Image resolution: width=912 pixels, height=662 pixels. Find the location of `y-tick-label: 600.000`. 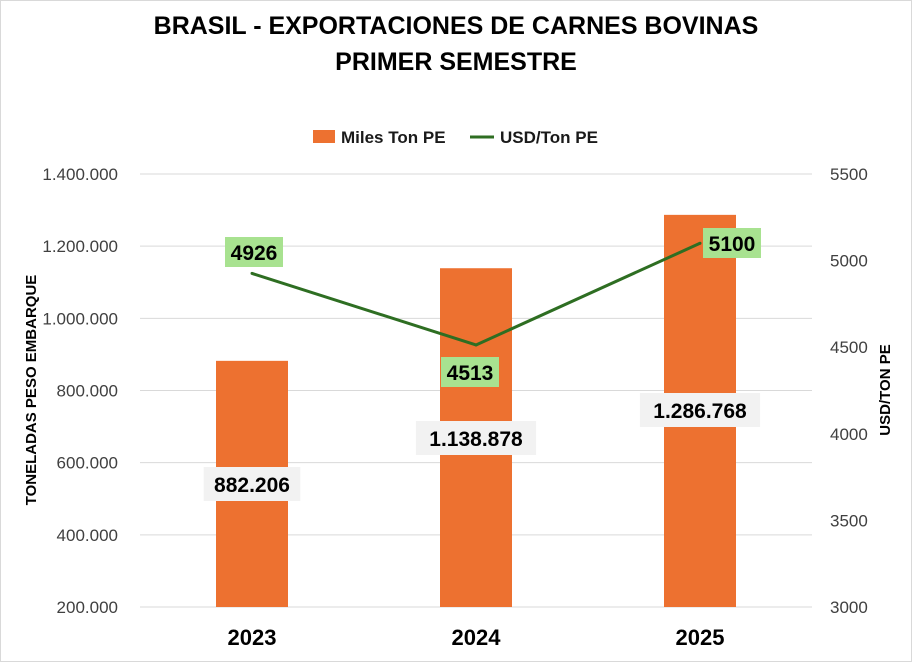

y-tick-label: 600.000 is located at coordinates (87, 463).